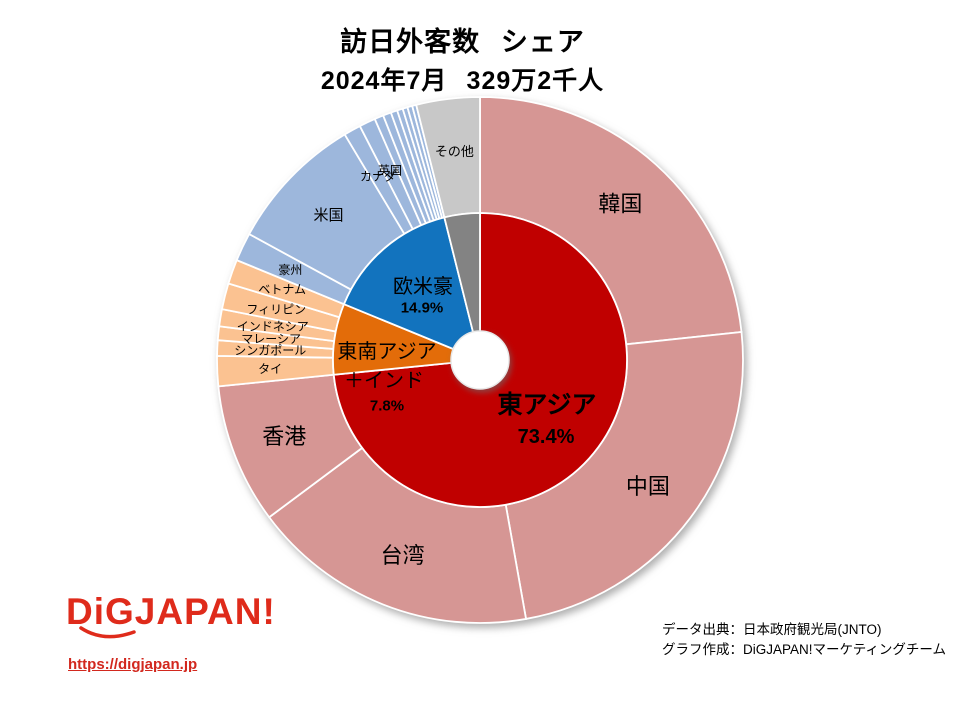 This screenshot has height=720, width=960. Describe the element at coordinates (462, 42) in the screenshot. I see `chart-title: 訪日外客数 シェア` at that location.